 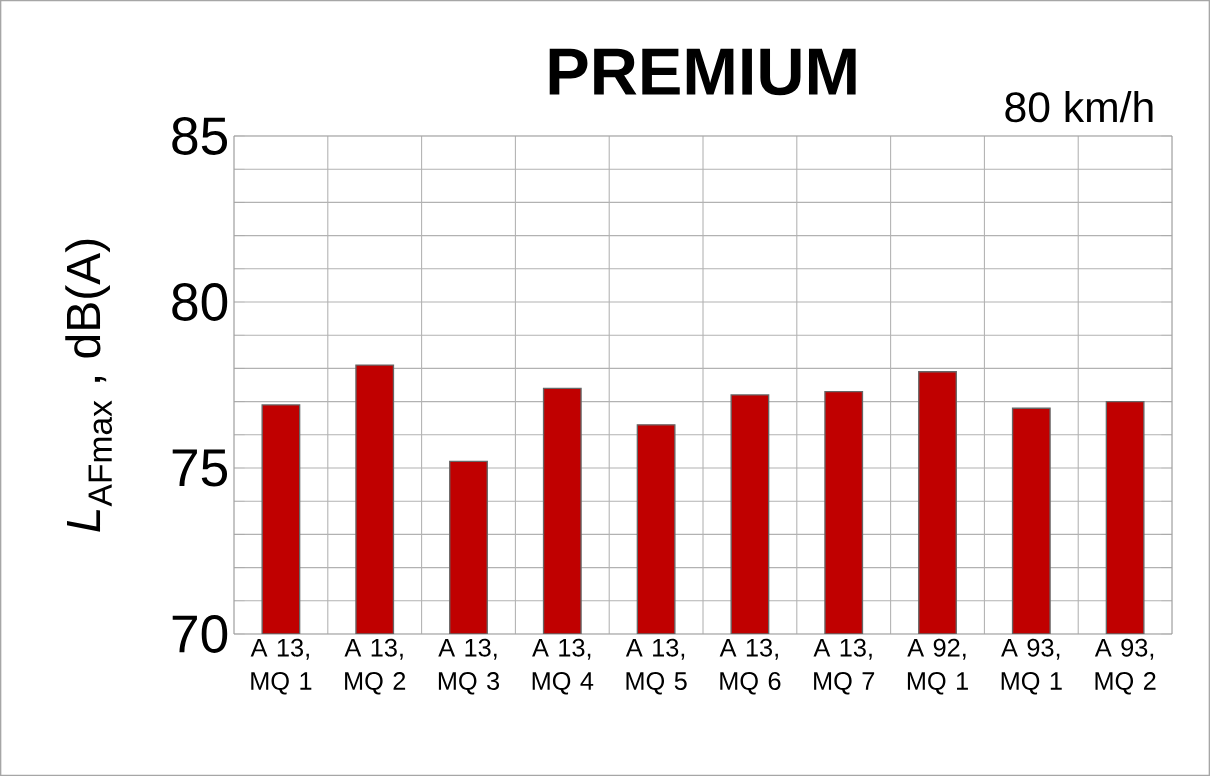 What do you see at coordinates (469, 666) in the screenshot?
I see `x-tick-label: A 13, MQ 3` at bounding box center [469, 666].